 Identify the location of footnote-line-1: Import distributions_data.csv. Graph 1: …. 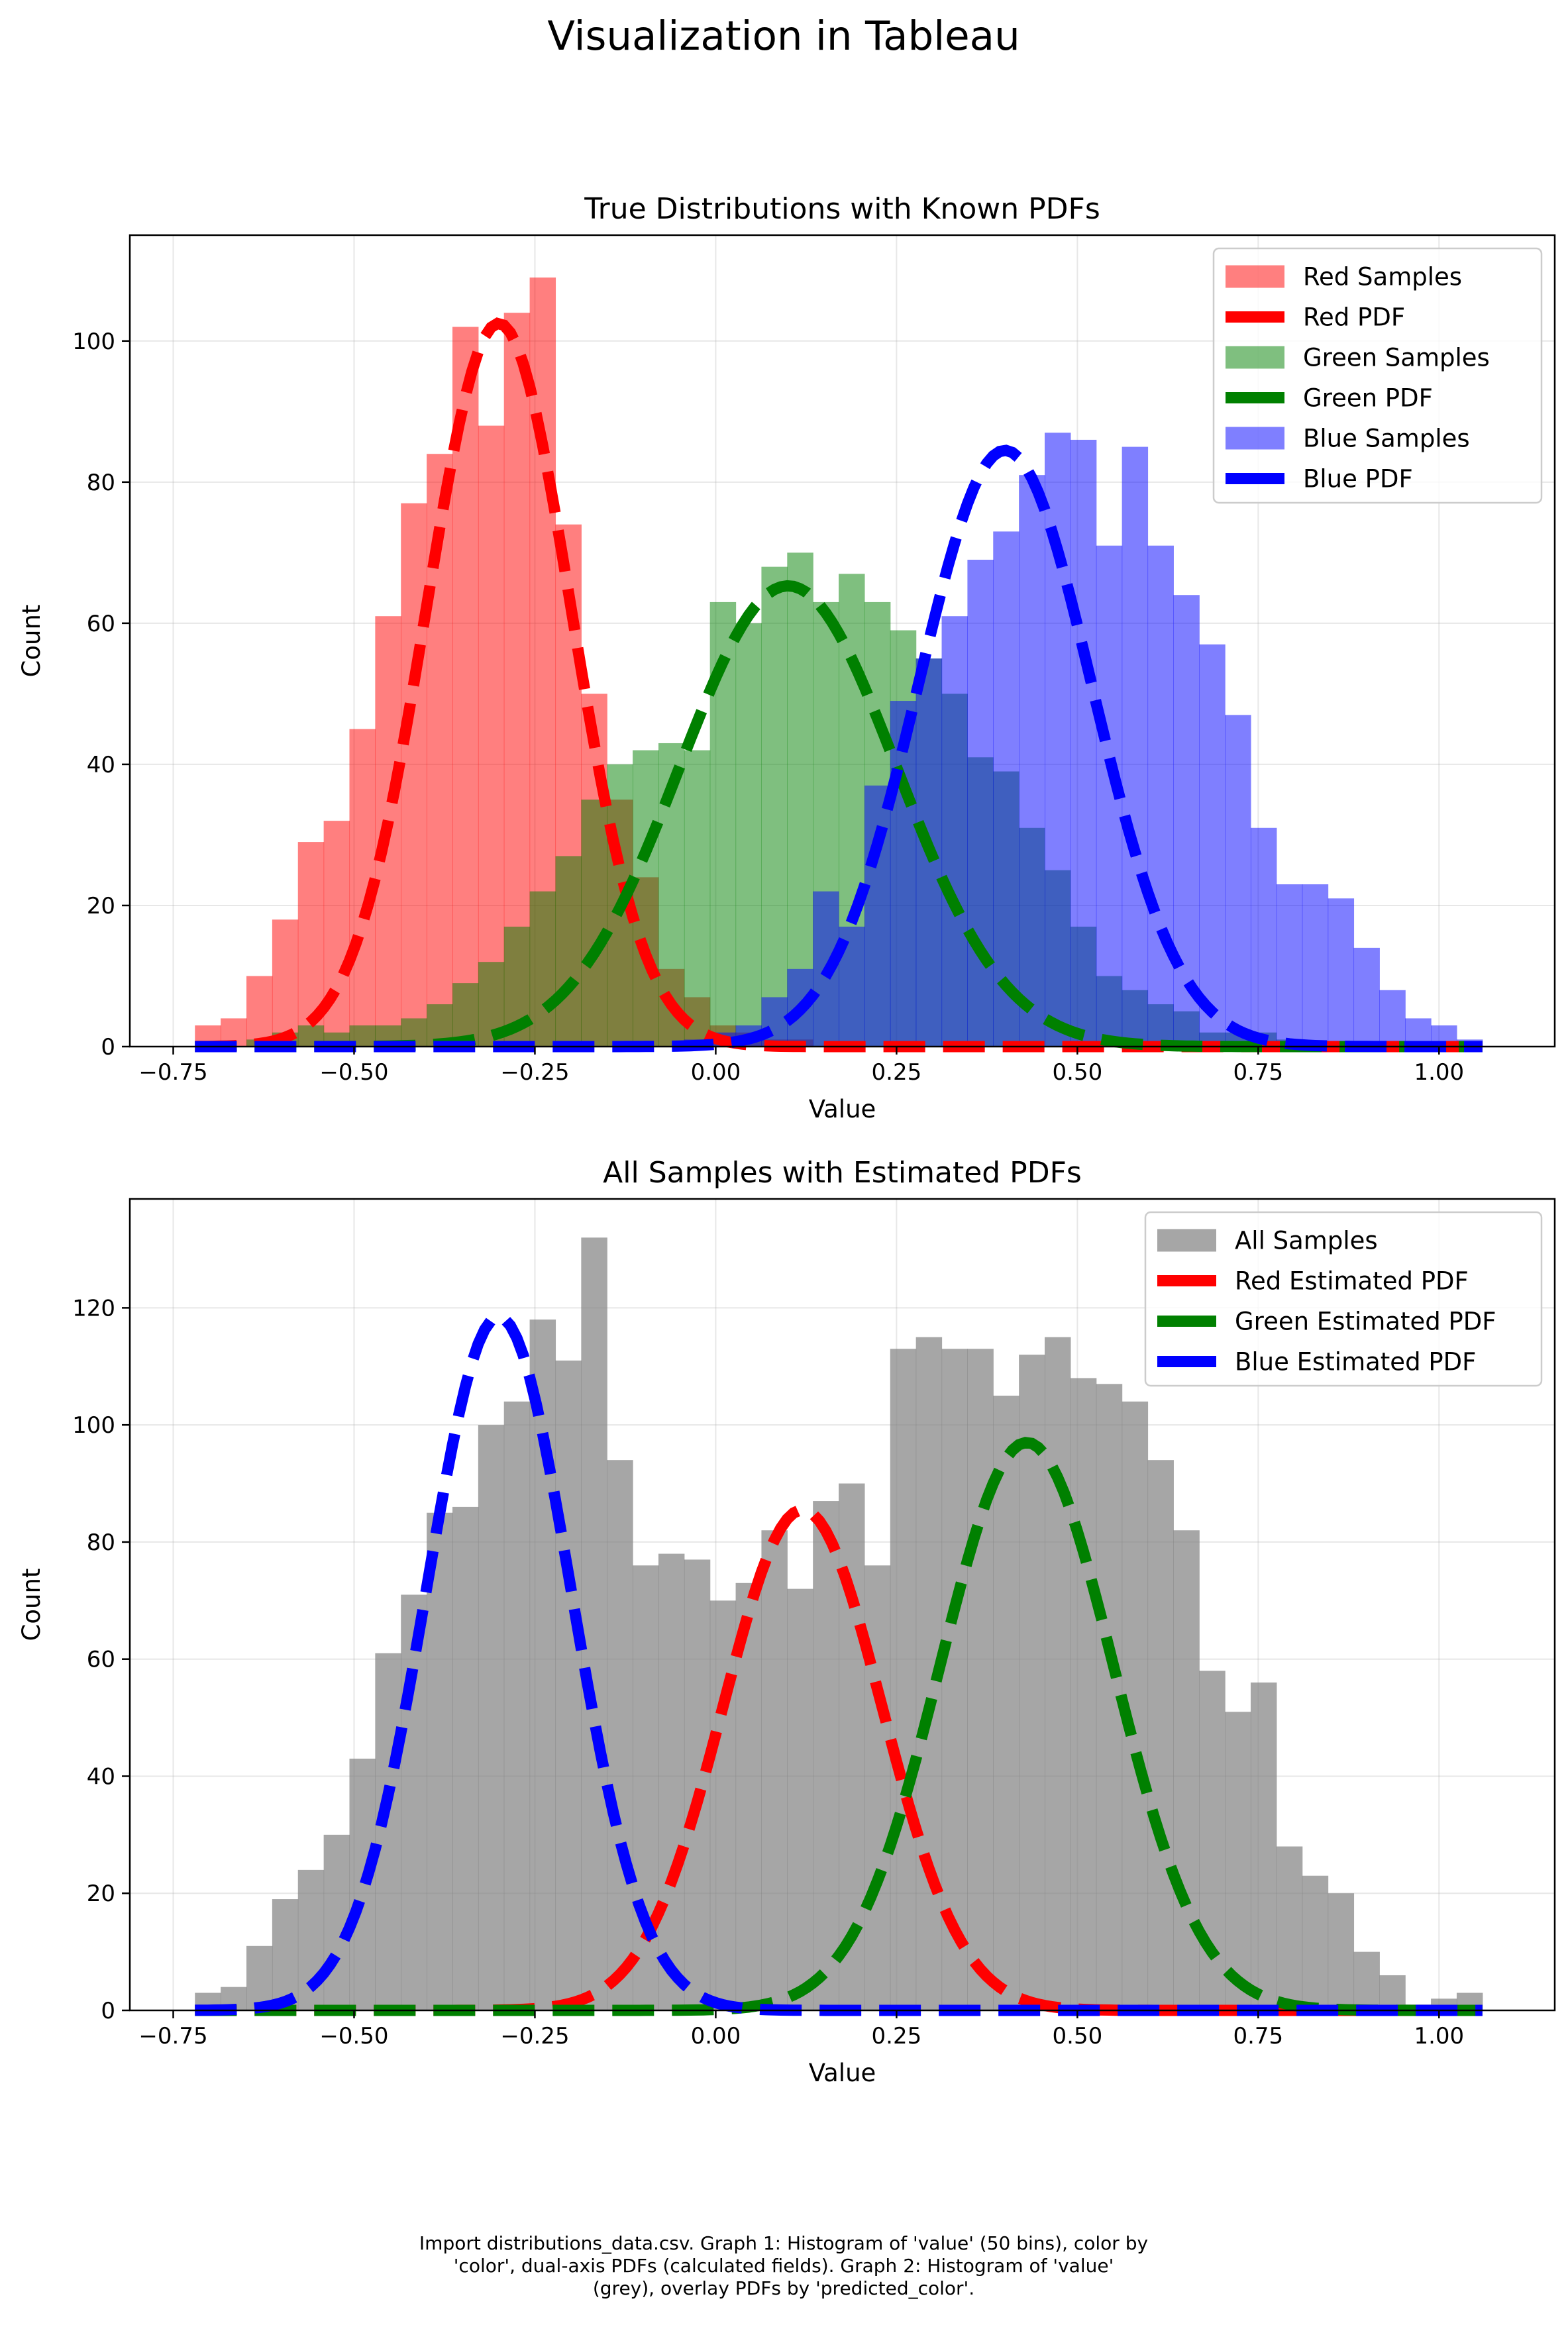
(783, 2243).